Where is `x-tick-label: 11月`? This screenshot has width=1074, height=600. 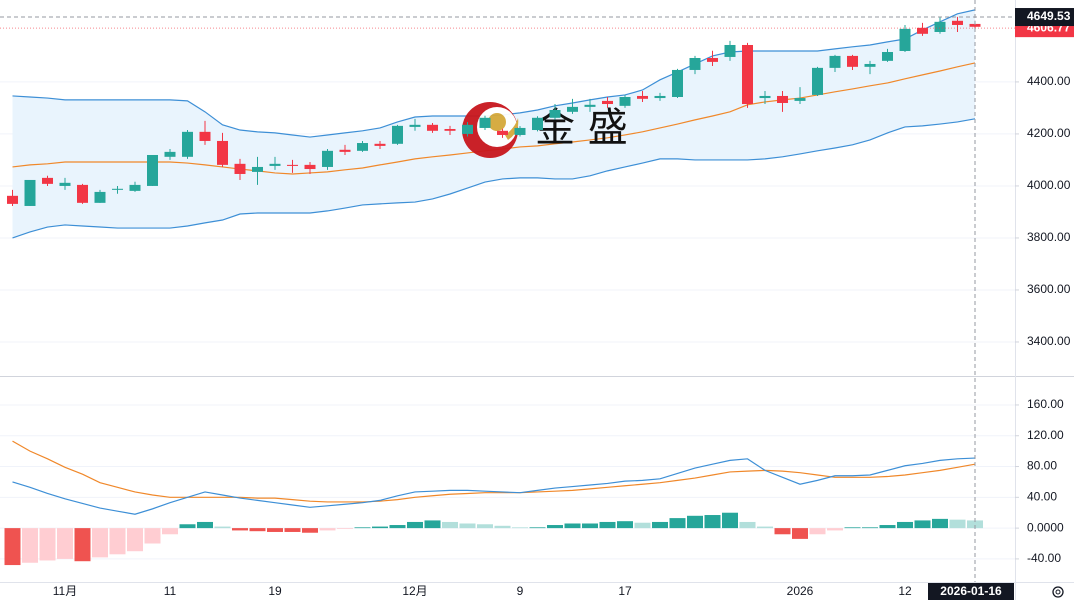 x-tick-label: 11月 is located at coordinates (65, 591).